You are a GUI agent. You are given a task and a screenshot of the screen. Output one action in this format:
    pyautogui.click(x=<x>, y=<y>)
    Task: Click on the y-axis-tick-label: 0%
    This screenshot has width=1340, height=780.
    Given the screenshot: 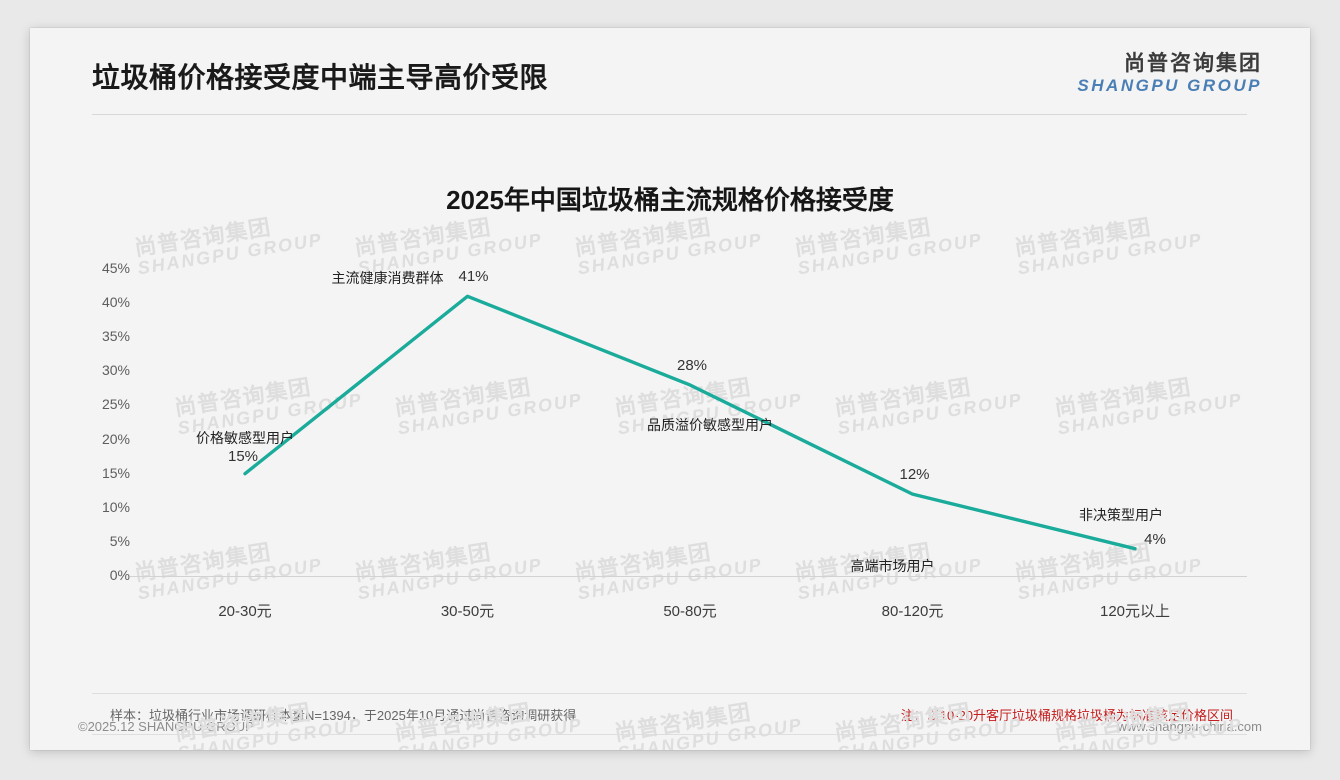 What is the action you would take?
    pyautogui.click(x=119, y=575)
    